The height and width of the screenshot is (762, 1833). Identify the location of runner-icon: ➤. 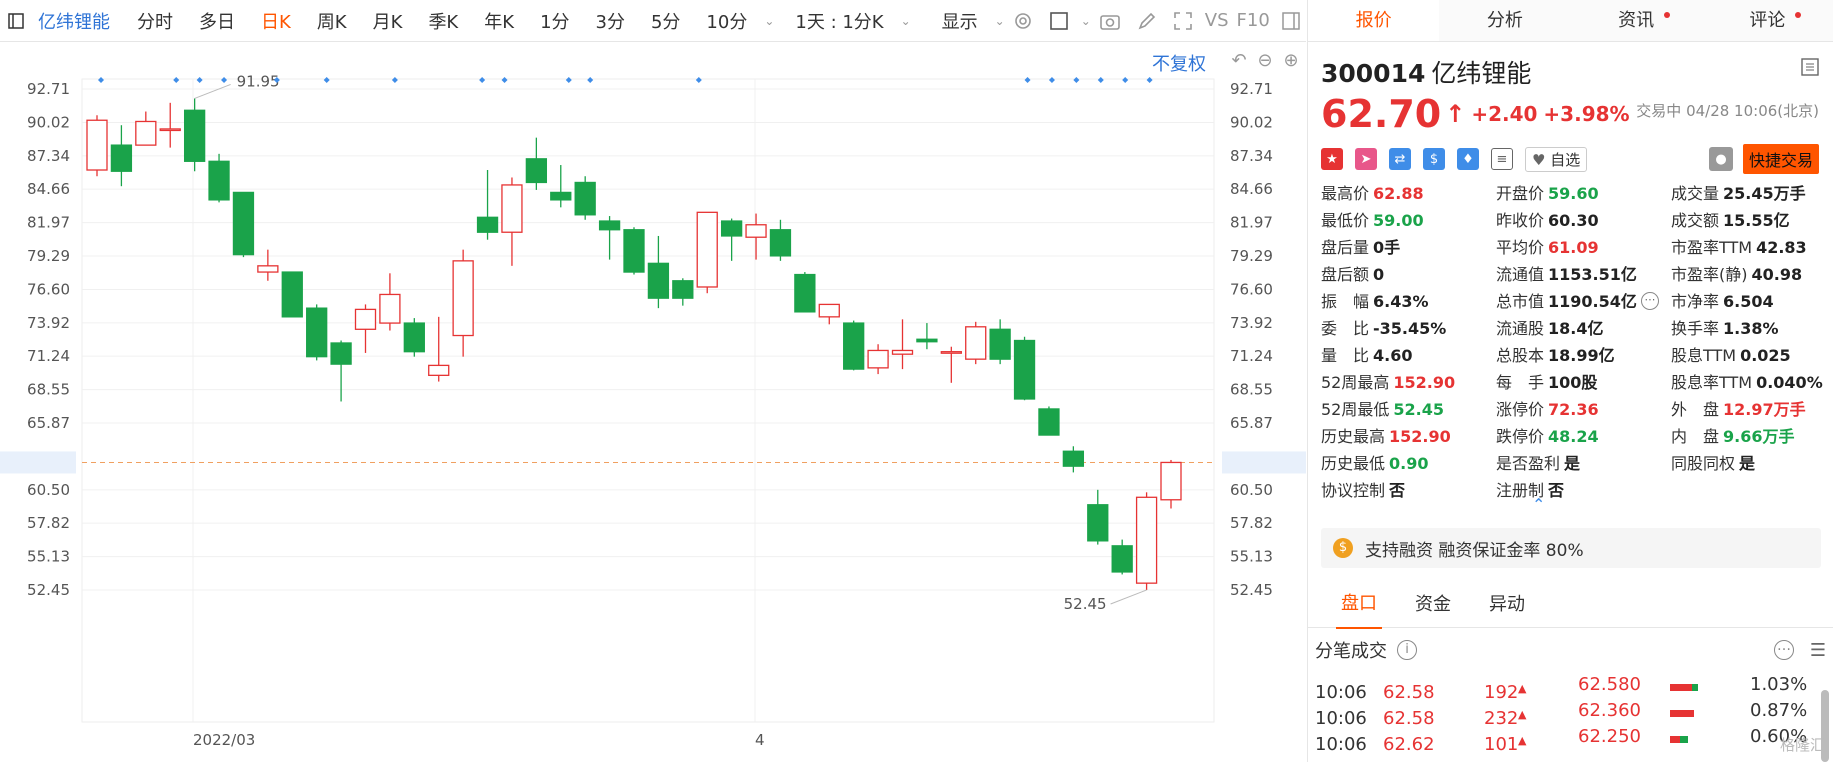
(1366, 159).